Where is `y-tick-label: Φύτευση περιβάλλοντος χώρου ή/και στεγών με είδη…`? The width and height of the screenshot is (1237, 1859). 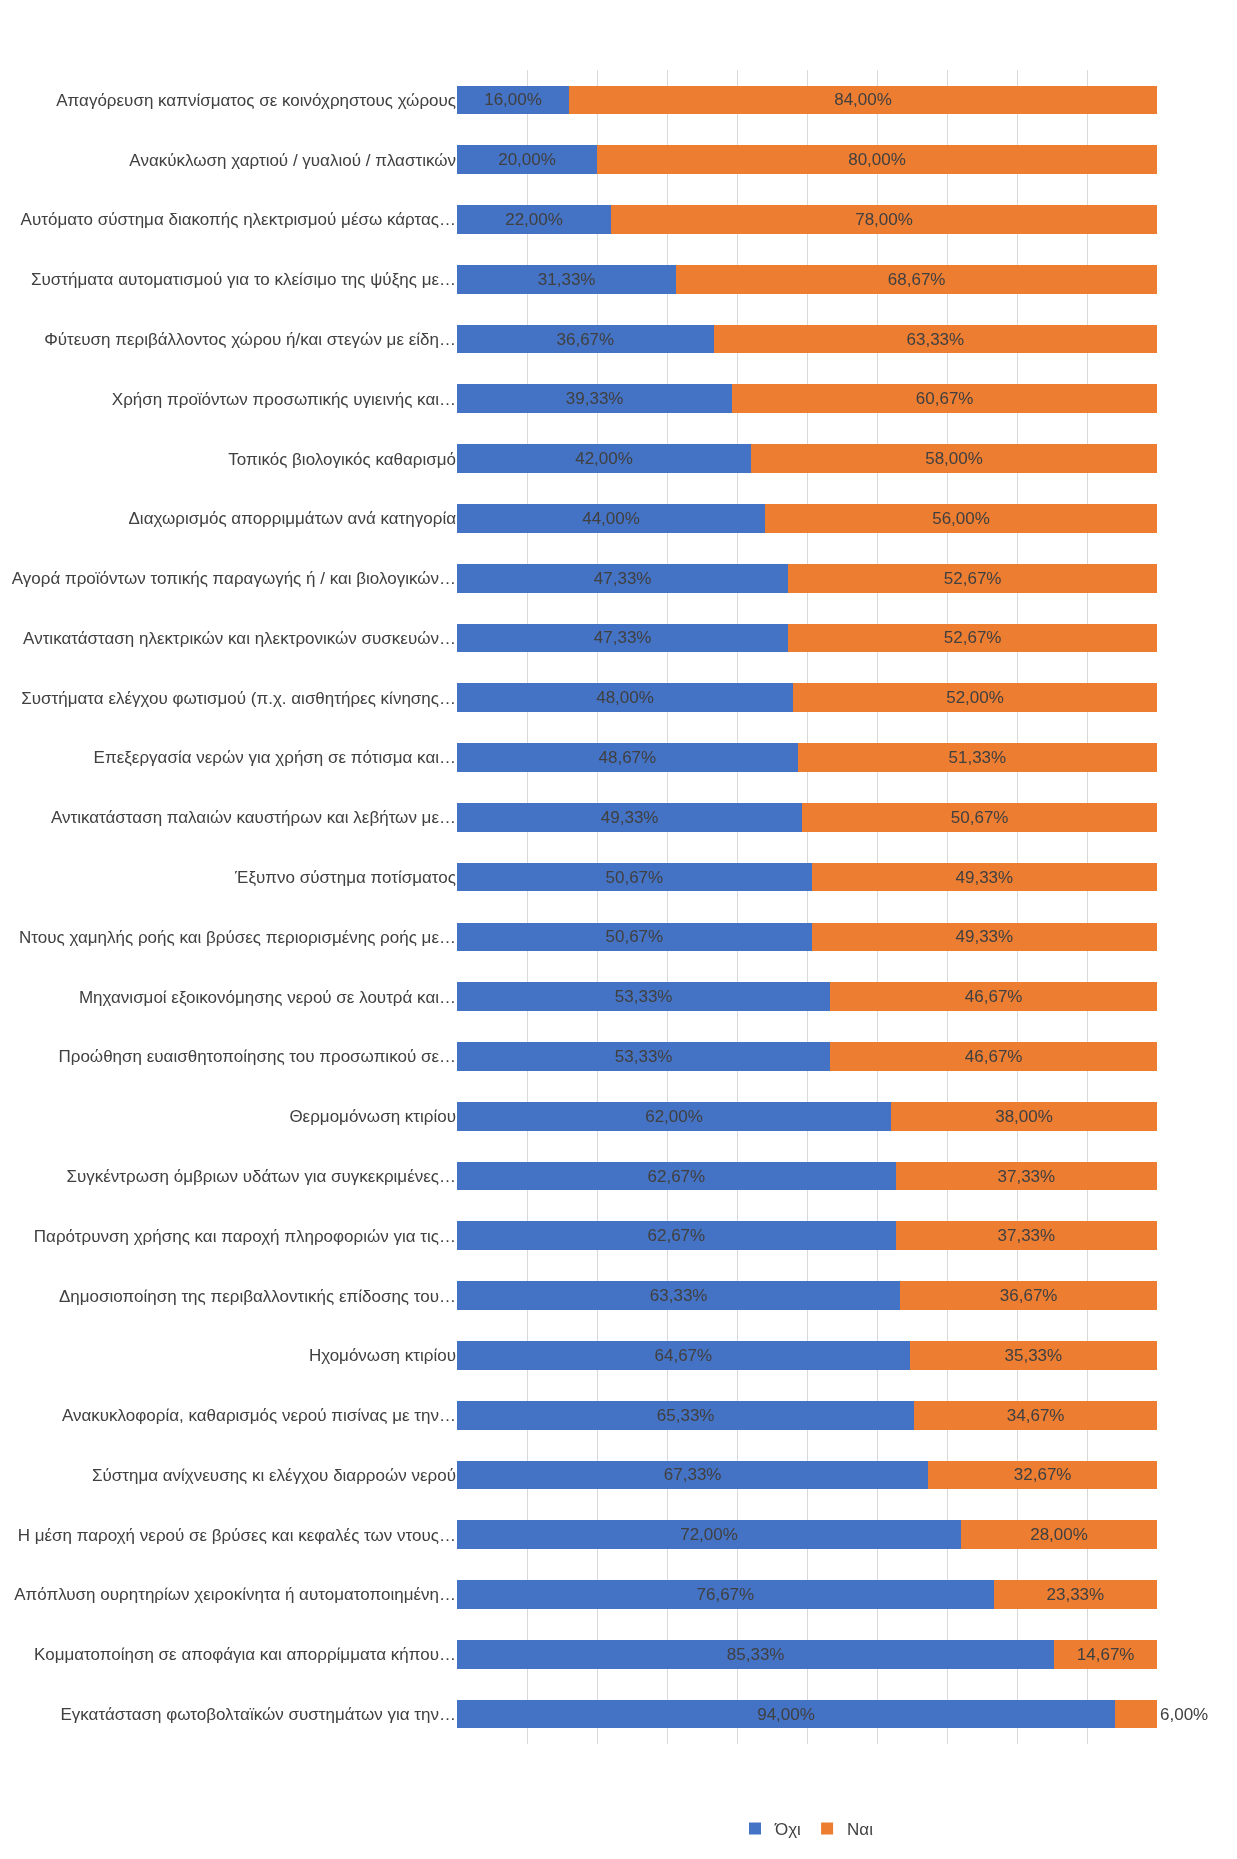 y-tick-label: Φύτευση περιβάλλοντος χώρου ή/και στεγών με είδη… is located at coordinates (250, 339).